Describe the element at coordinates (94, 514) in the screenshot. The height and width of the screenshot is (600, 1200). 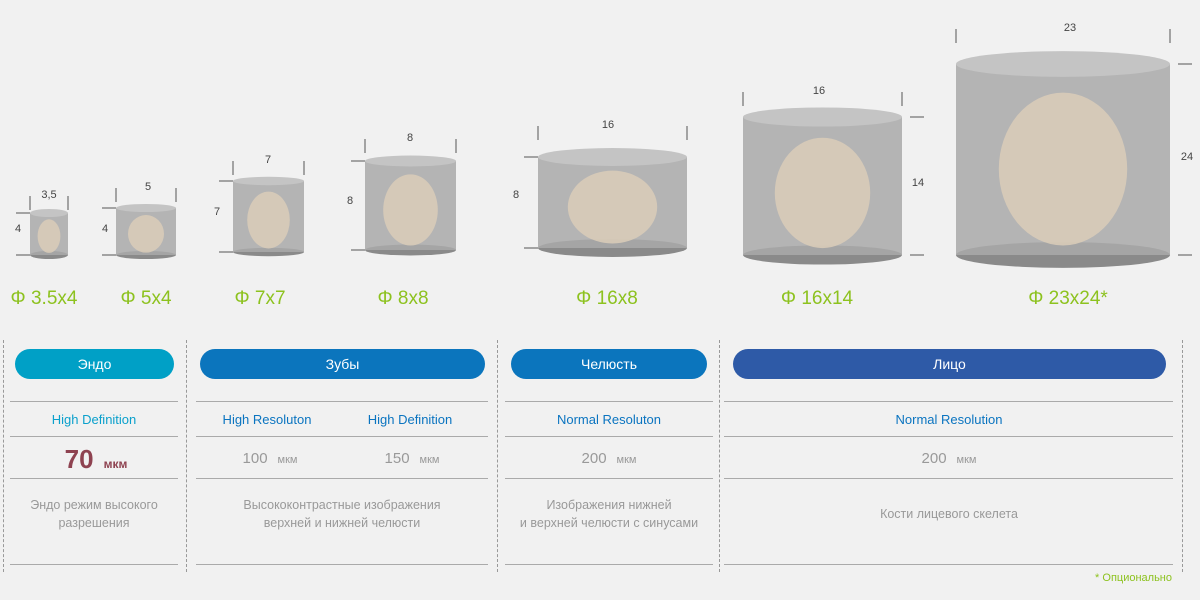
I see `description-endo: Эндо режим высокого разрешения` at that location.